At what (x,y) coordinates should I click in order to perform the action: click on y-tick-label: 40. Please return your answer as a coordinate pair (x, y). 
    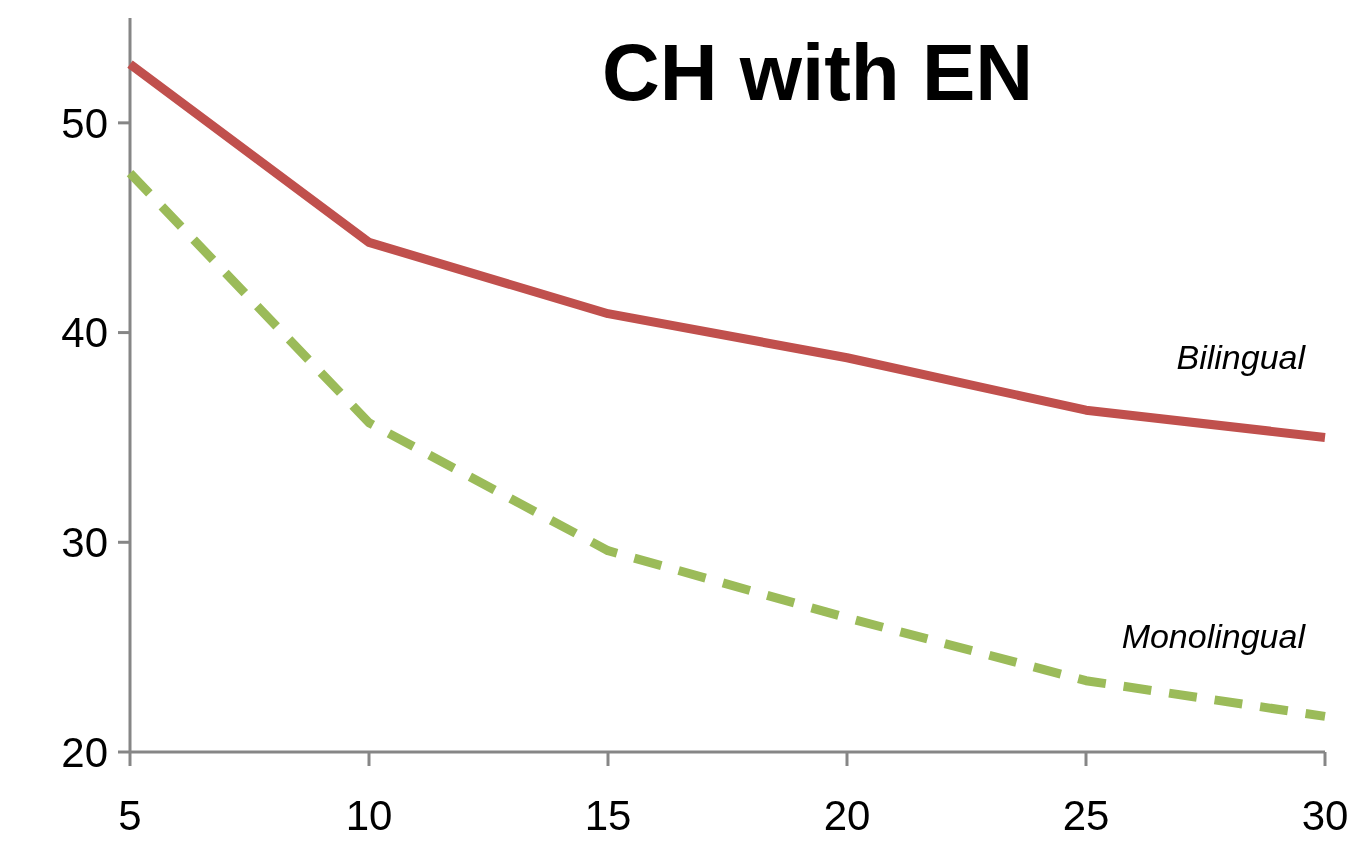
    Looking at the image, I should click on (84, 333).